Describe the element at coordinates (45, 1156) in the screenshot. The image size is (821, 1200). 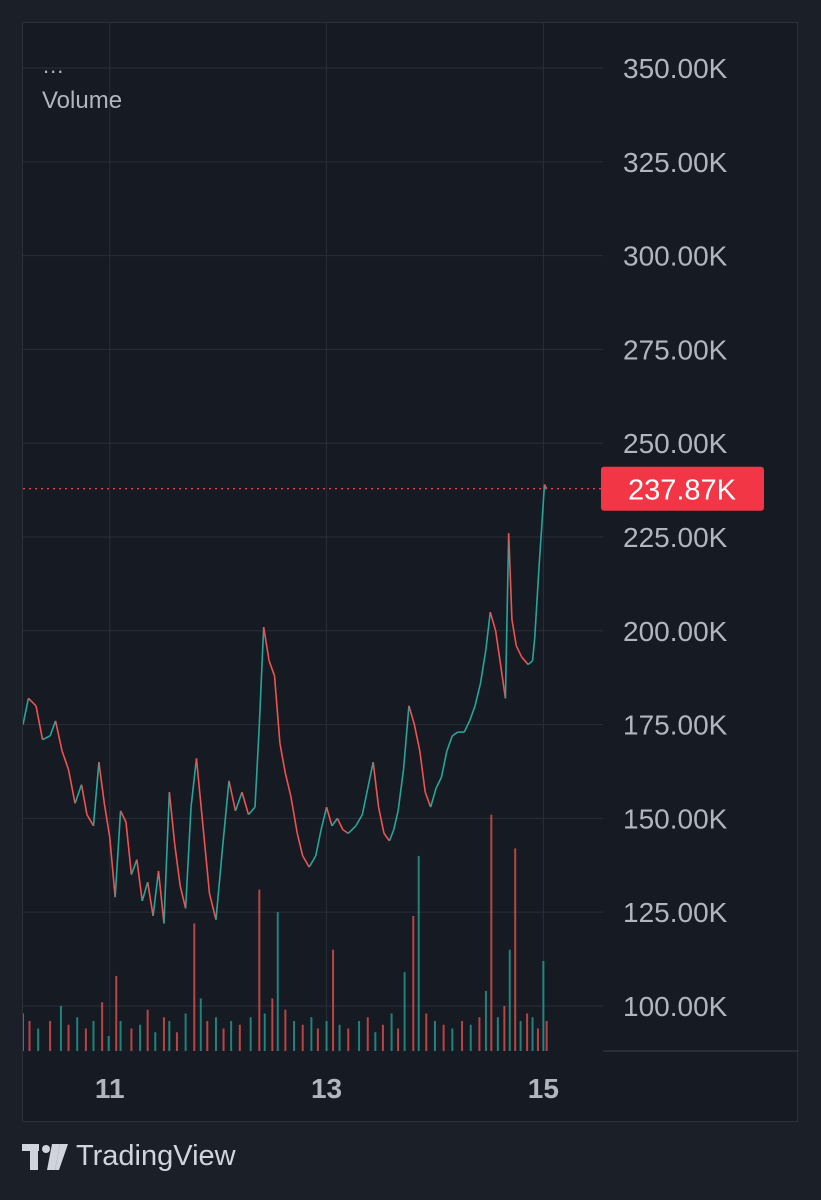
I see `tradingview-logo-icon` at that location.